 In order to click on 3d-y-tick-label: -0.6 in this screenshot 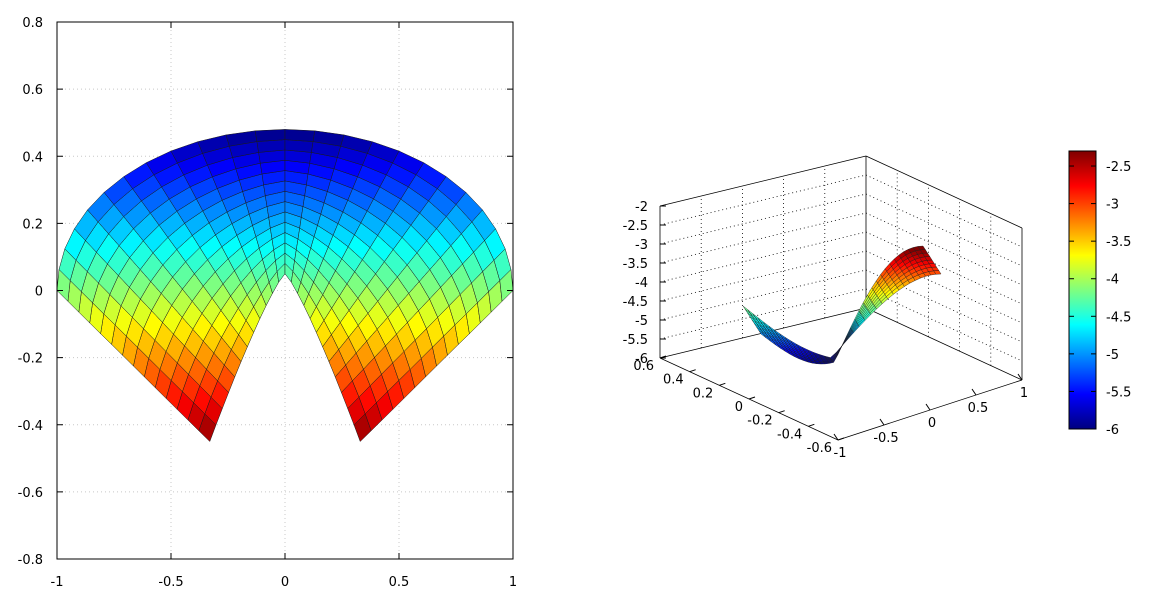, I will do `click(819, 448)`.